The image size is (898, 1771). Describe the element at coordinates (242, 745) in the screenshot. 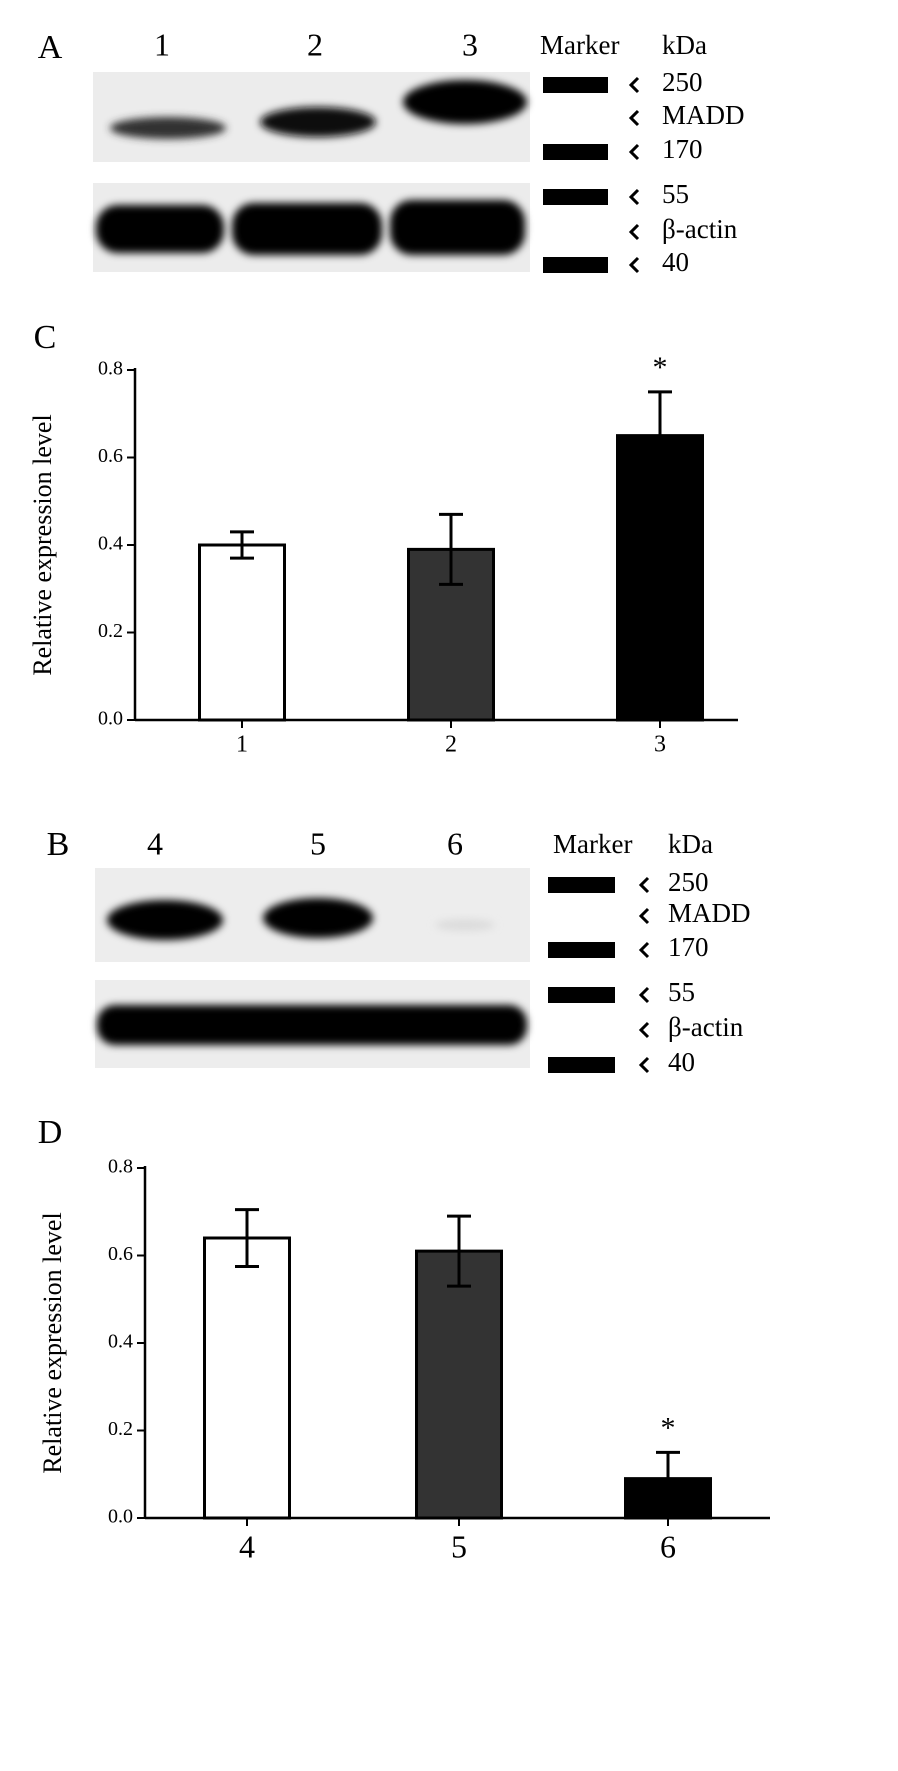

I see `x-tick-label: 1` at that location.